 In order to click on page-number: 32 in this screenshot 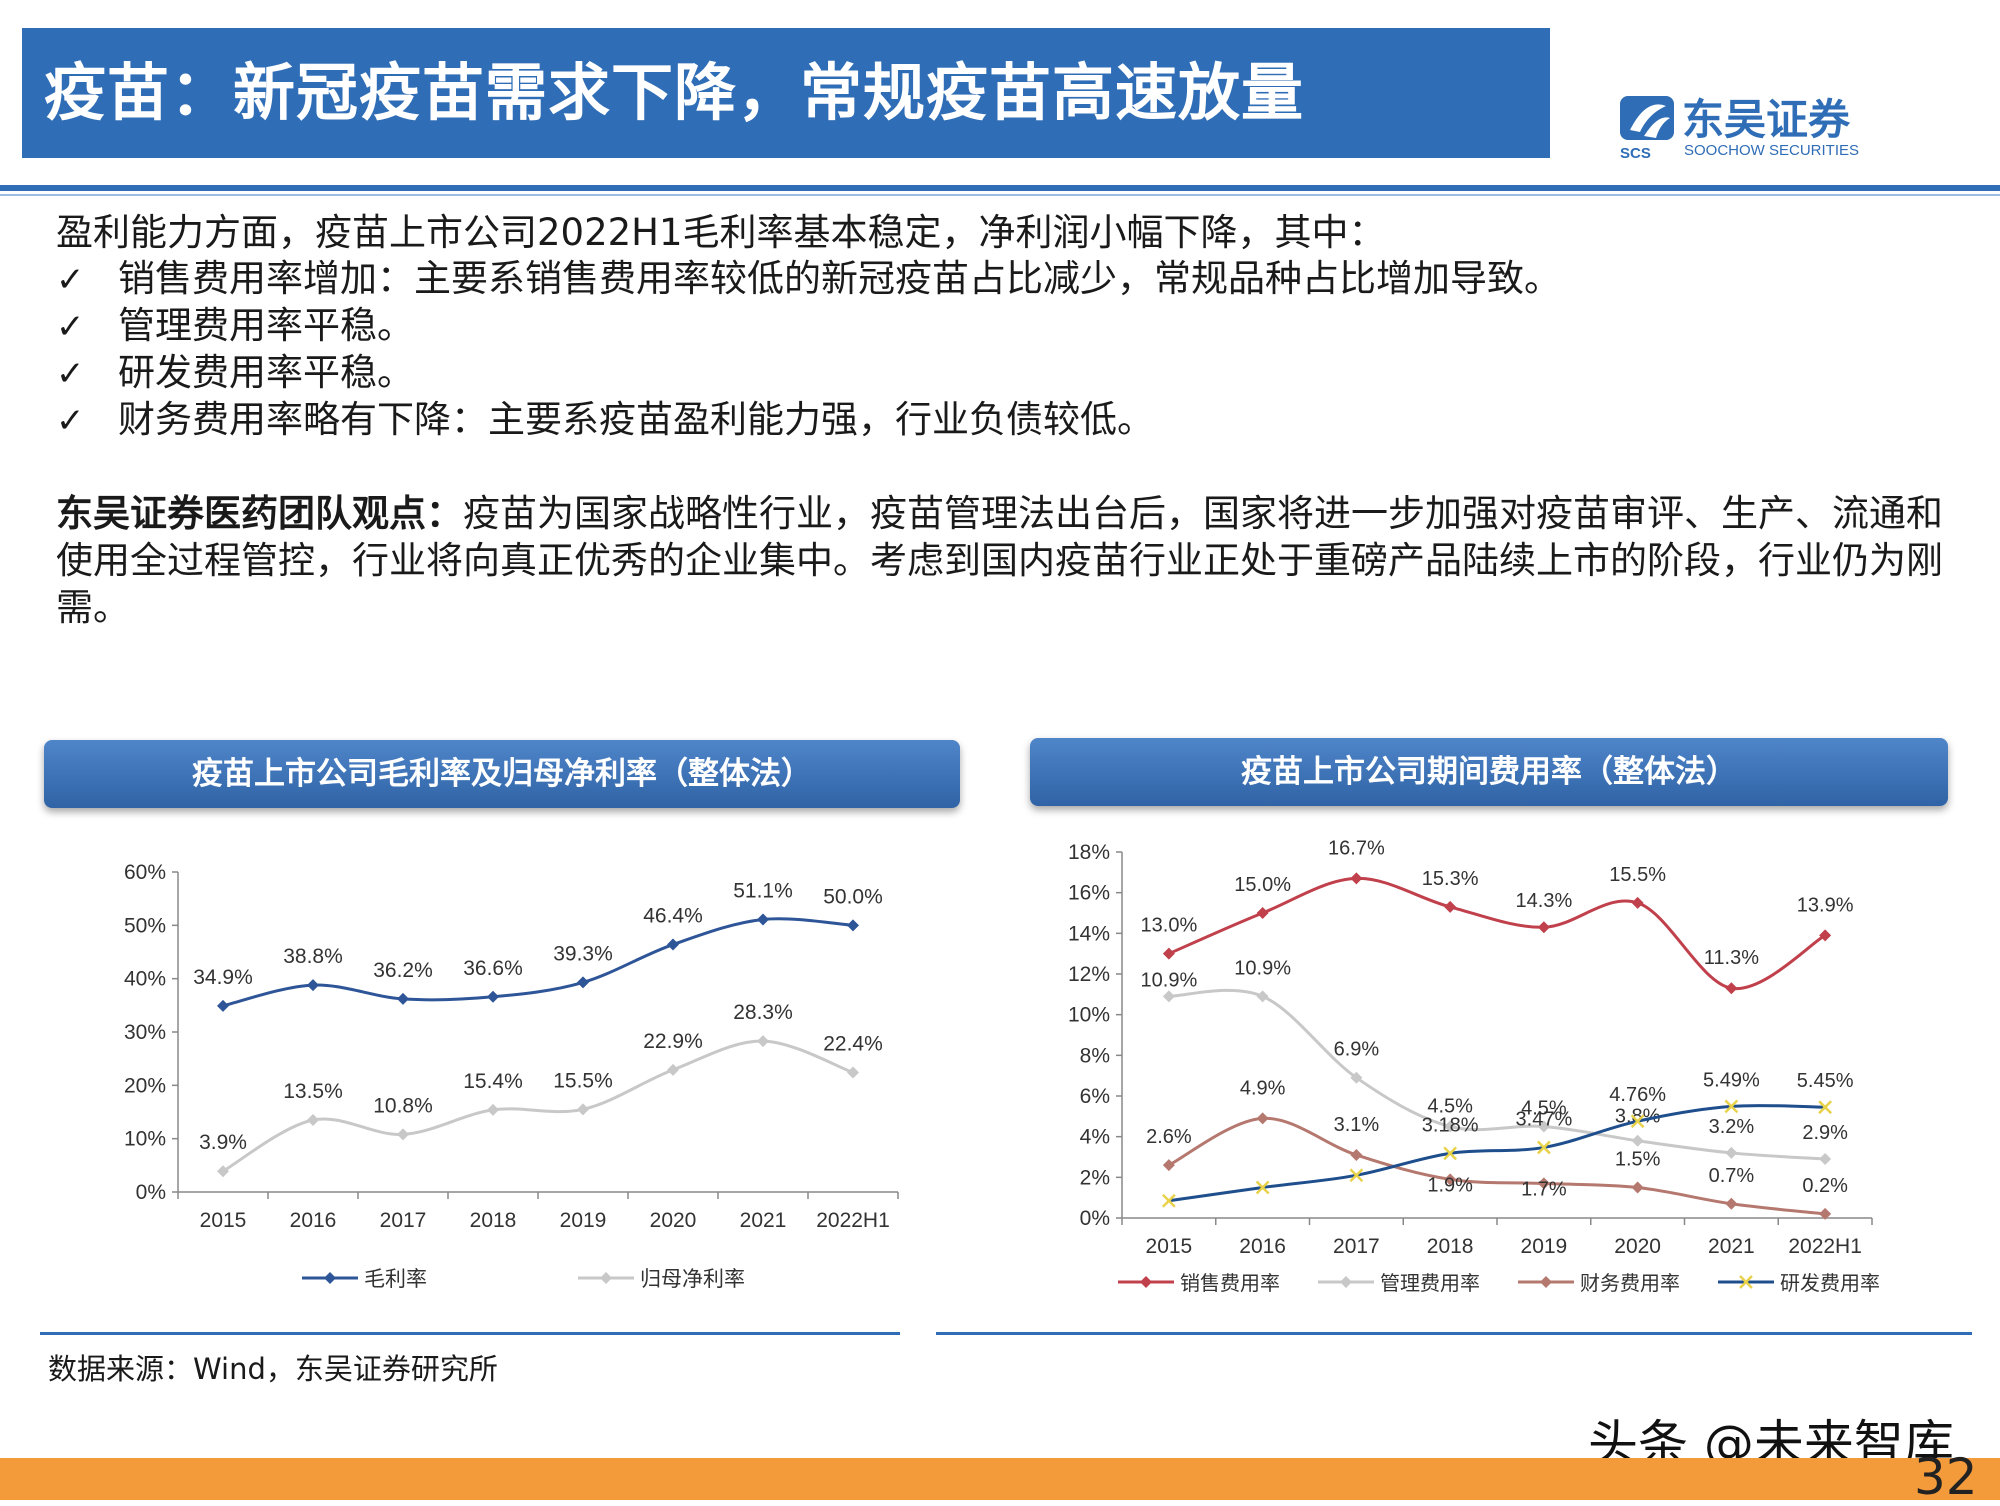, I will do `click(1946, 1477)`.